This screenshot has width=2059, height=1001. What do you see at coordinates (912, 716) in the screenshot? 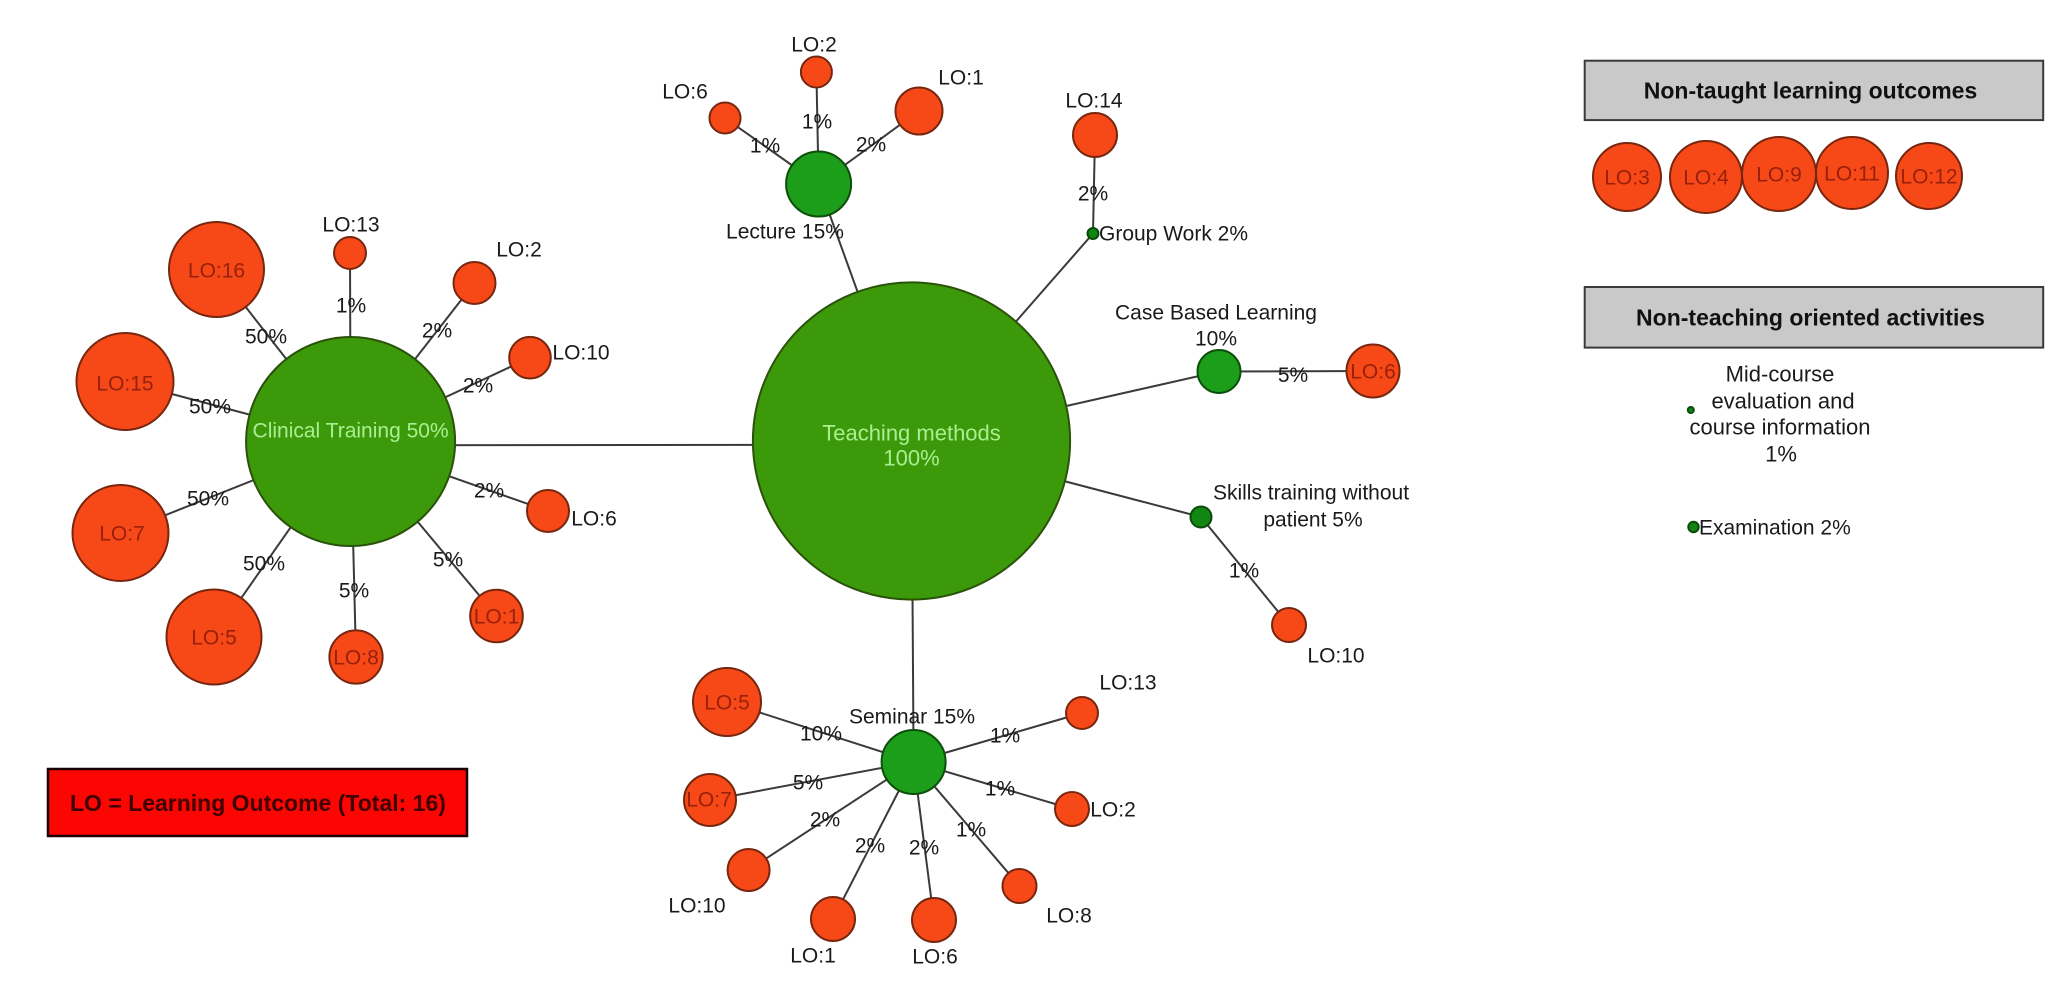
I see `svg-text: Seminar 15%` at bounding box center [912, 716].